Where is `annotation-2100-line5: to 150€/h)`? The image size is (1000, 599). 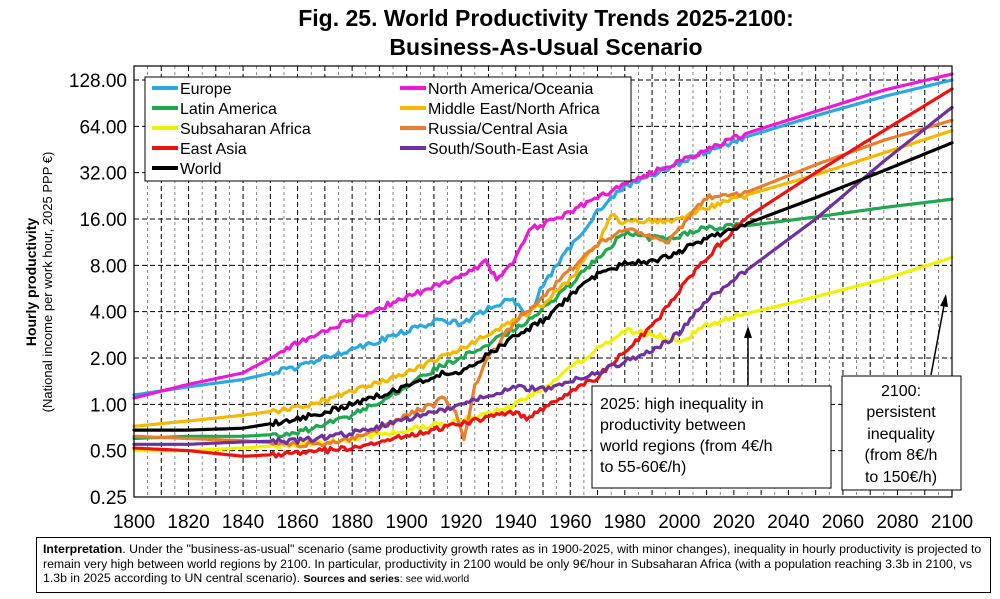 annotation-2100-line5: to 150€/h) is located at coordinates (901, 477).